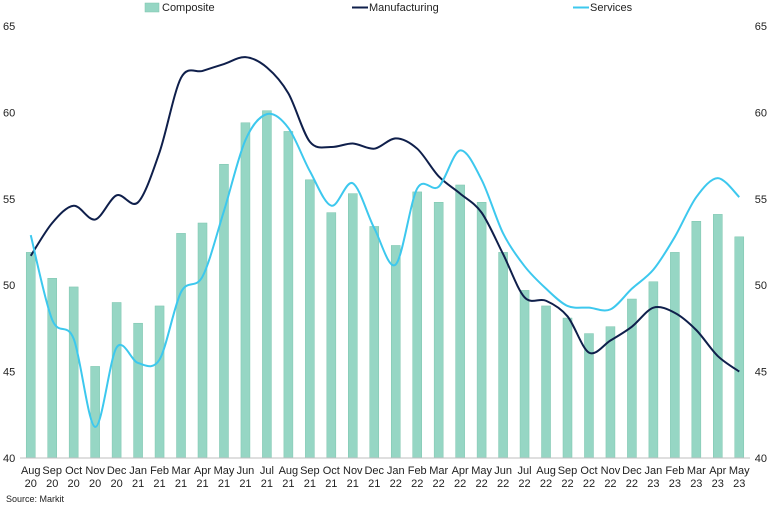  Describe the element at coordinates (546, 477) in the screenshot. I see `x-tick-label: Aug 22` at that location.